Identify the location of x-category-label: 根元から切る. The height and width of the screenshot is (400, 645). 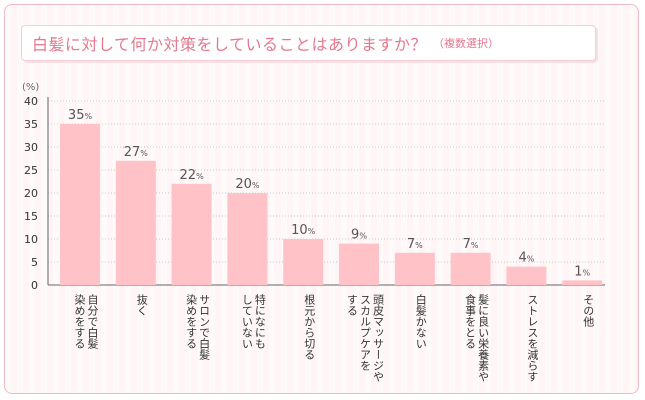
(309, 327).